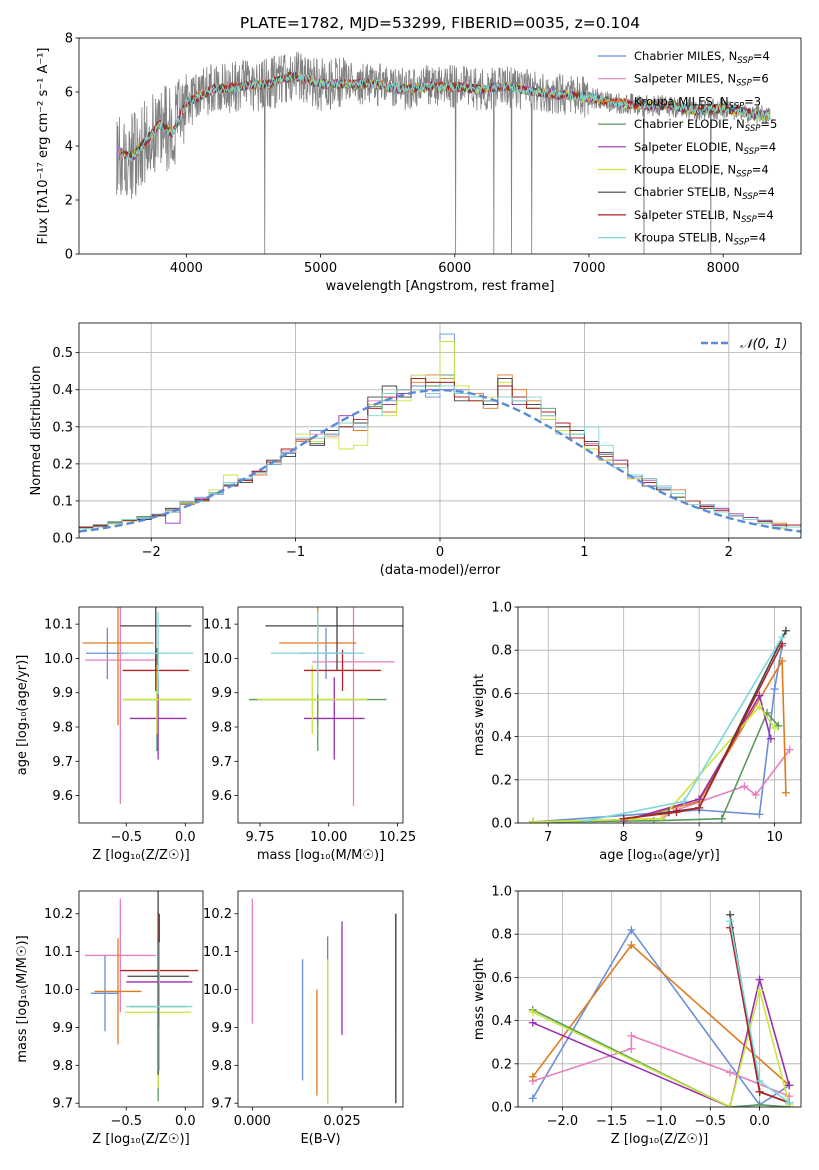 The height and width of the screenshot is (1170, 819). What do you see at coordinates (320, 855) in the screenshot?
I see `x-axis-label: mass [log₁₀(M/M☉)]` at bounding box center [320, 855].